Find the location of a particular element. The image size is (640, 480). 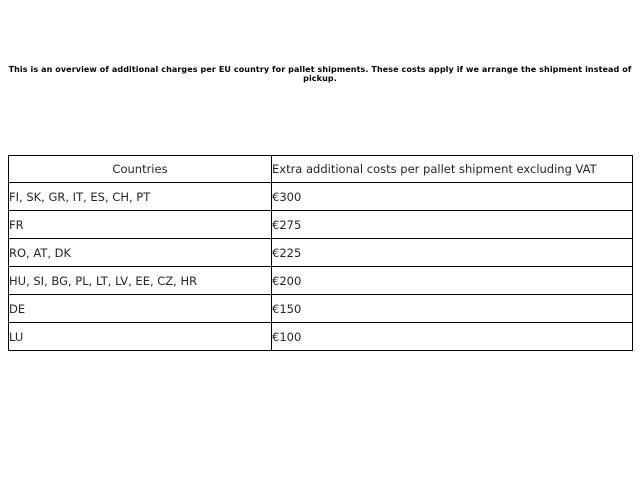

countries-cell: HU, SI, BG, PL, LT, LV, EE, CZ, HR is located at coordinates (140, 280).